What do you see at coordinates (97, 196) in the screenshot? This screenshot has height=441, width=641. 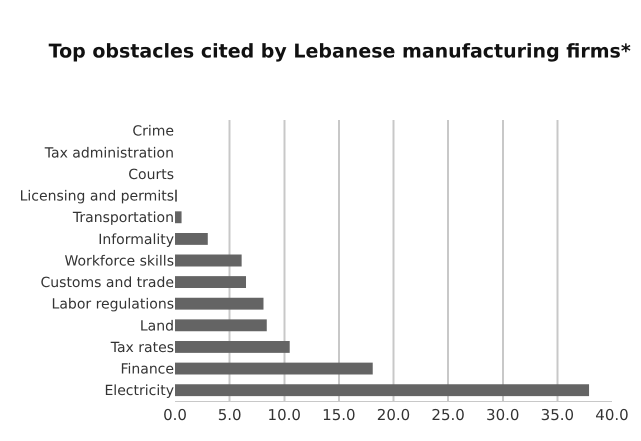 I see `y-tick-label: Licensing and permits` at bounding box center [97, 196].